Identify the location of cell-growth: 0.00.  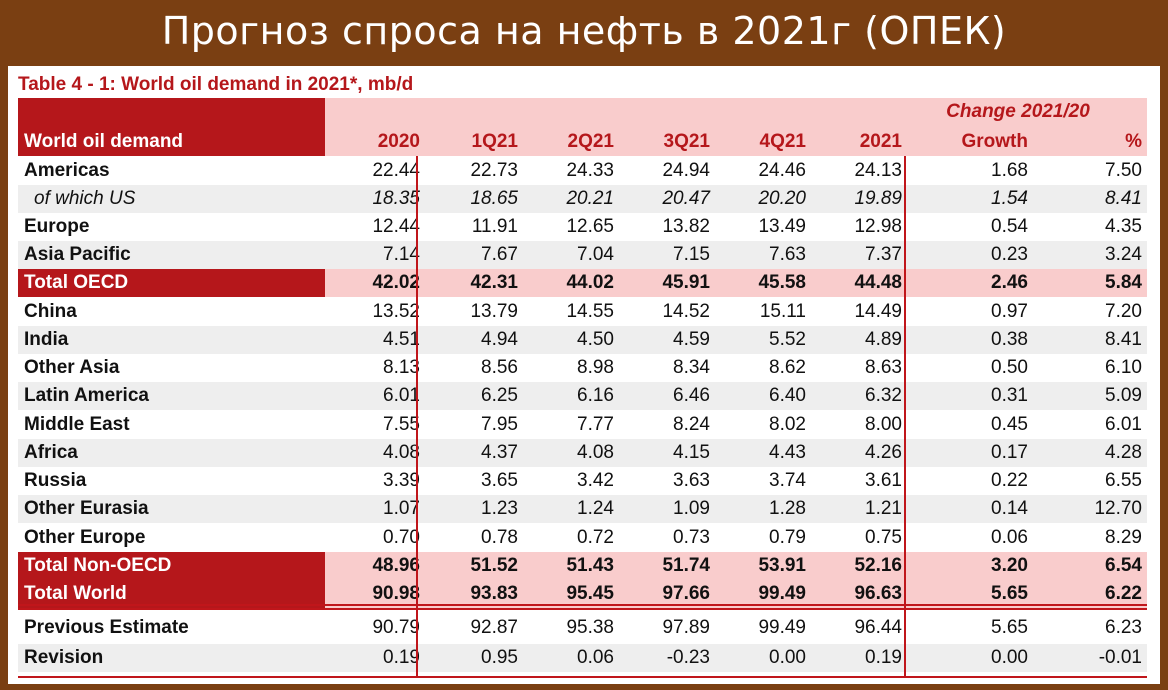
(1009, 657).